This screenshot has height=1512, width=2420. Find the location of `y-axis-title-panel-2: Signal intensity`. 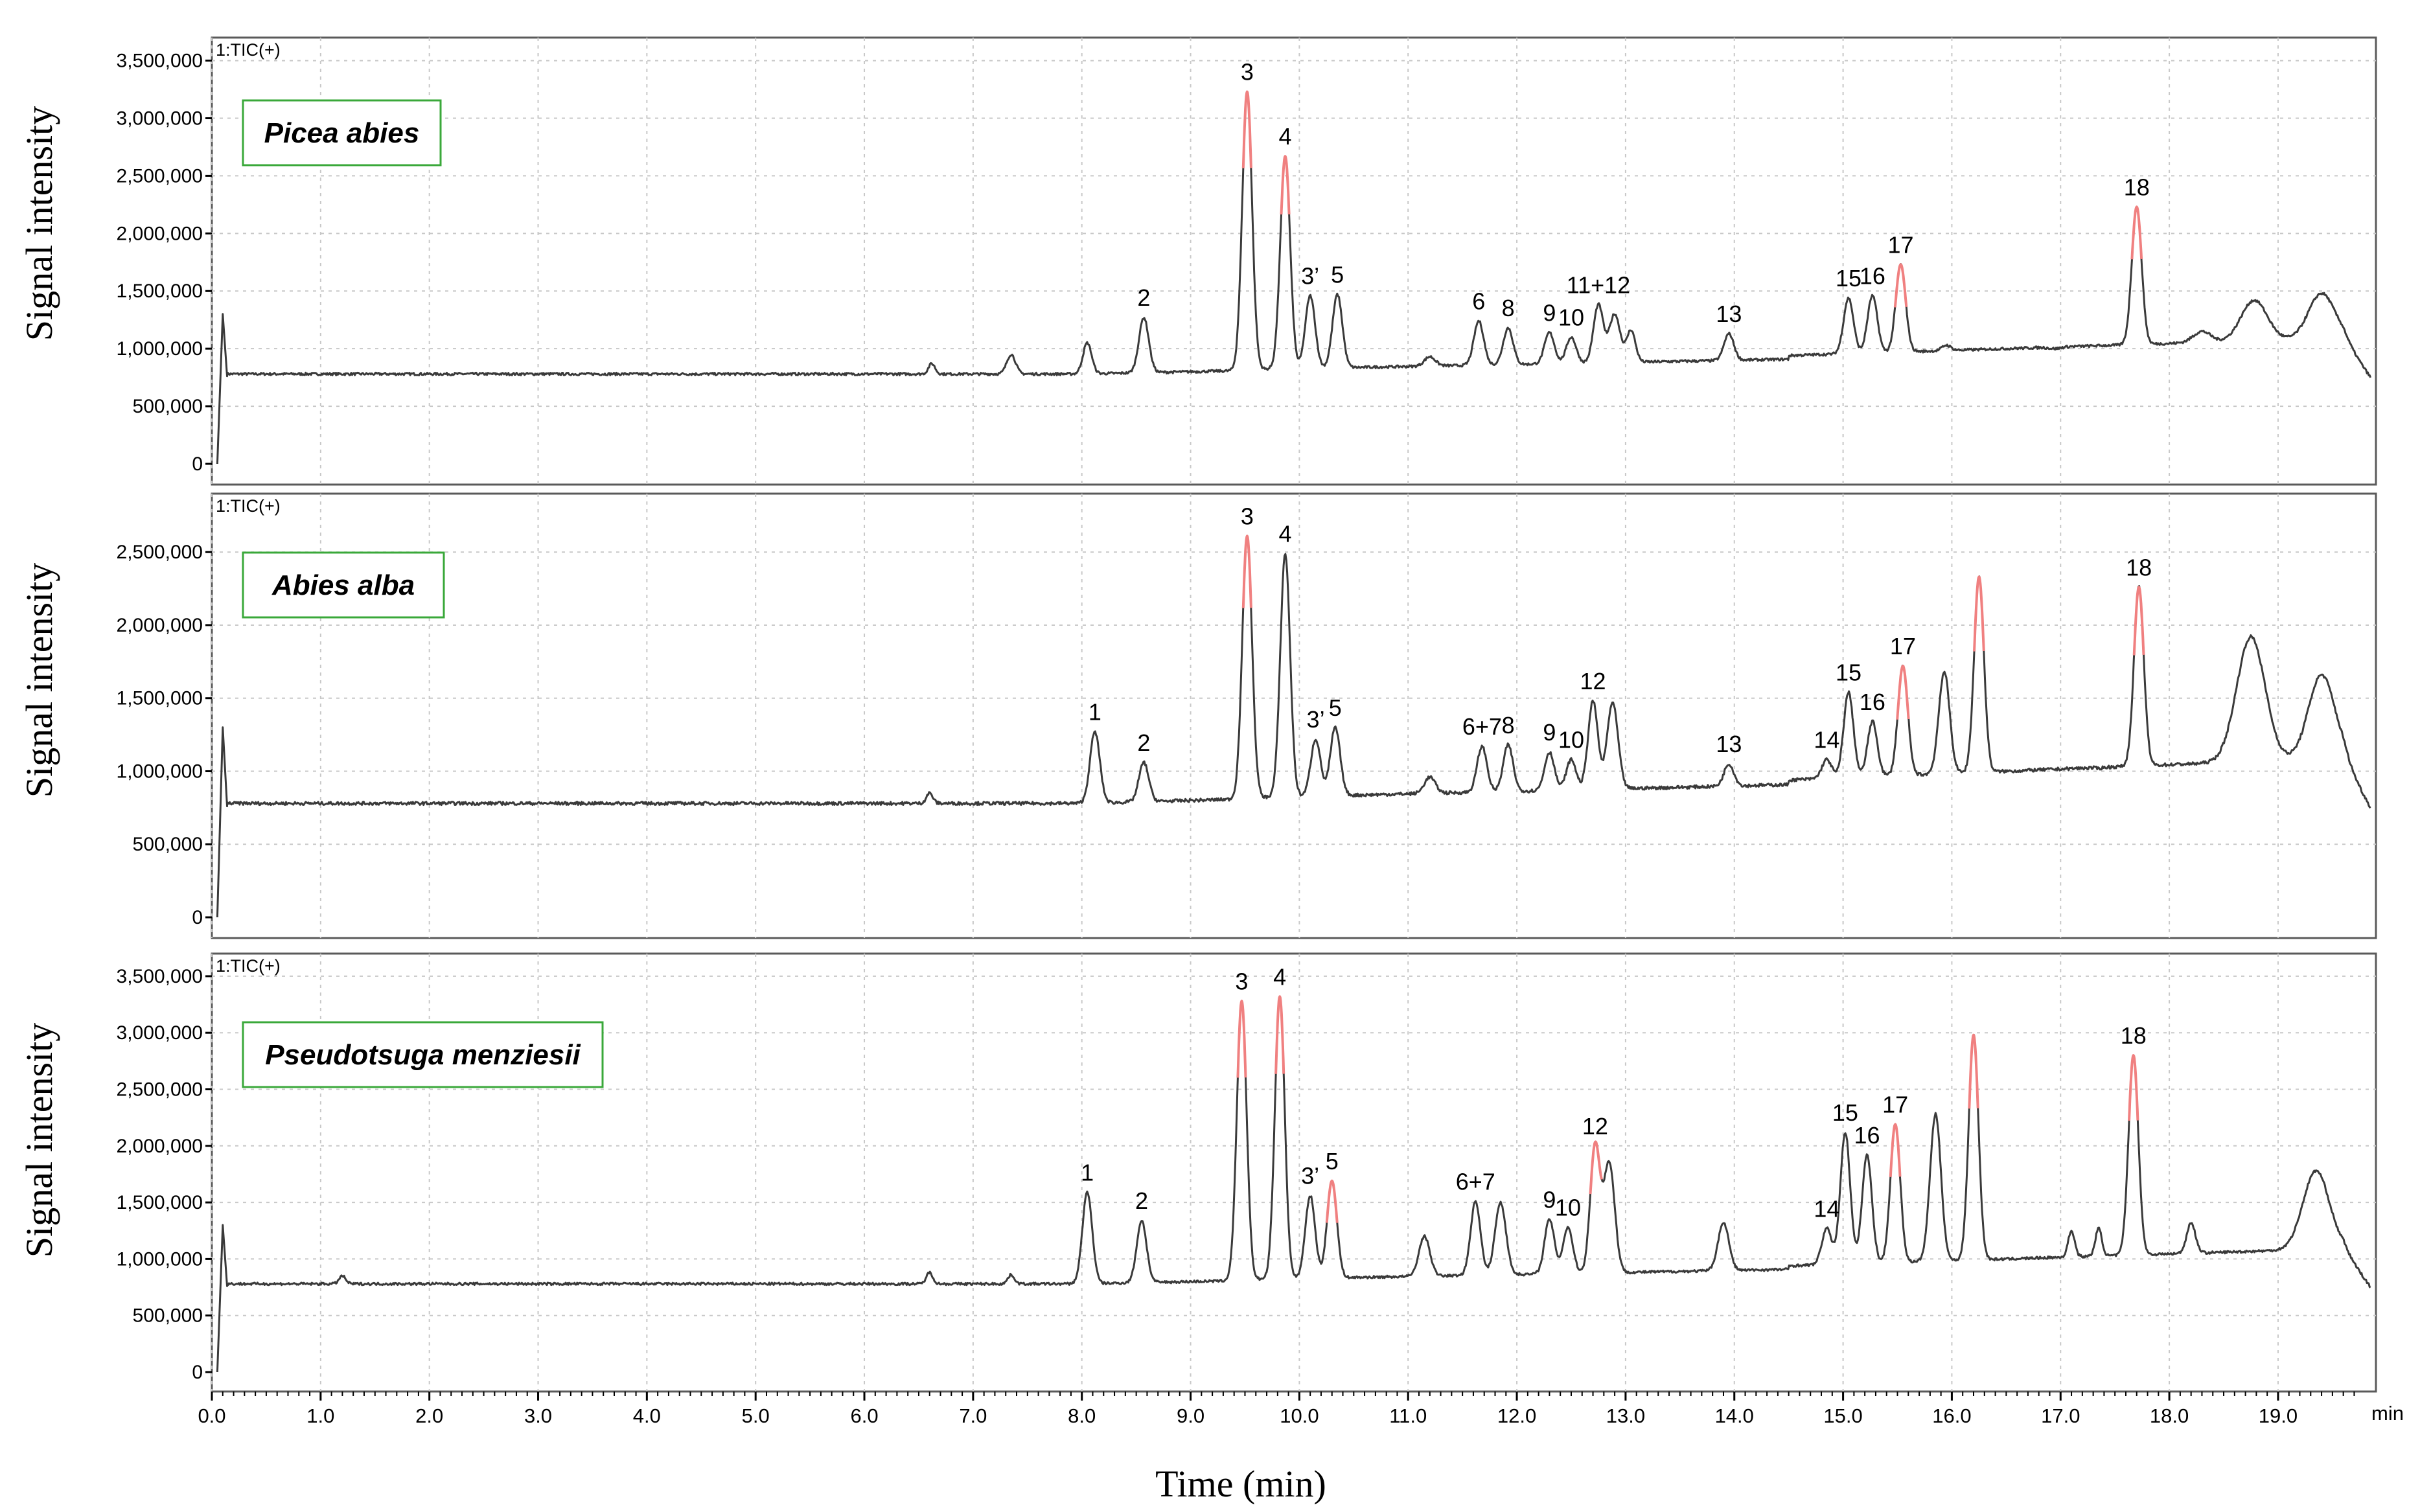

y-axis-title-panel-2: Signal intensity is located at coordinates (39, 680).